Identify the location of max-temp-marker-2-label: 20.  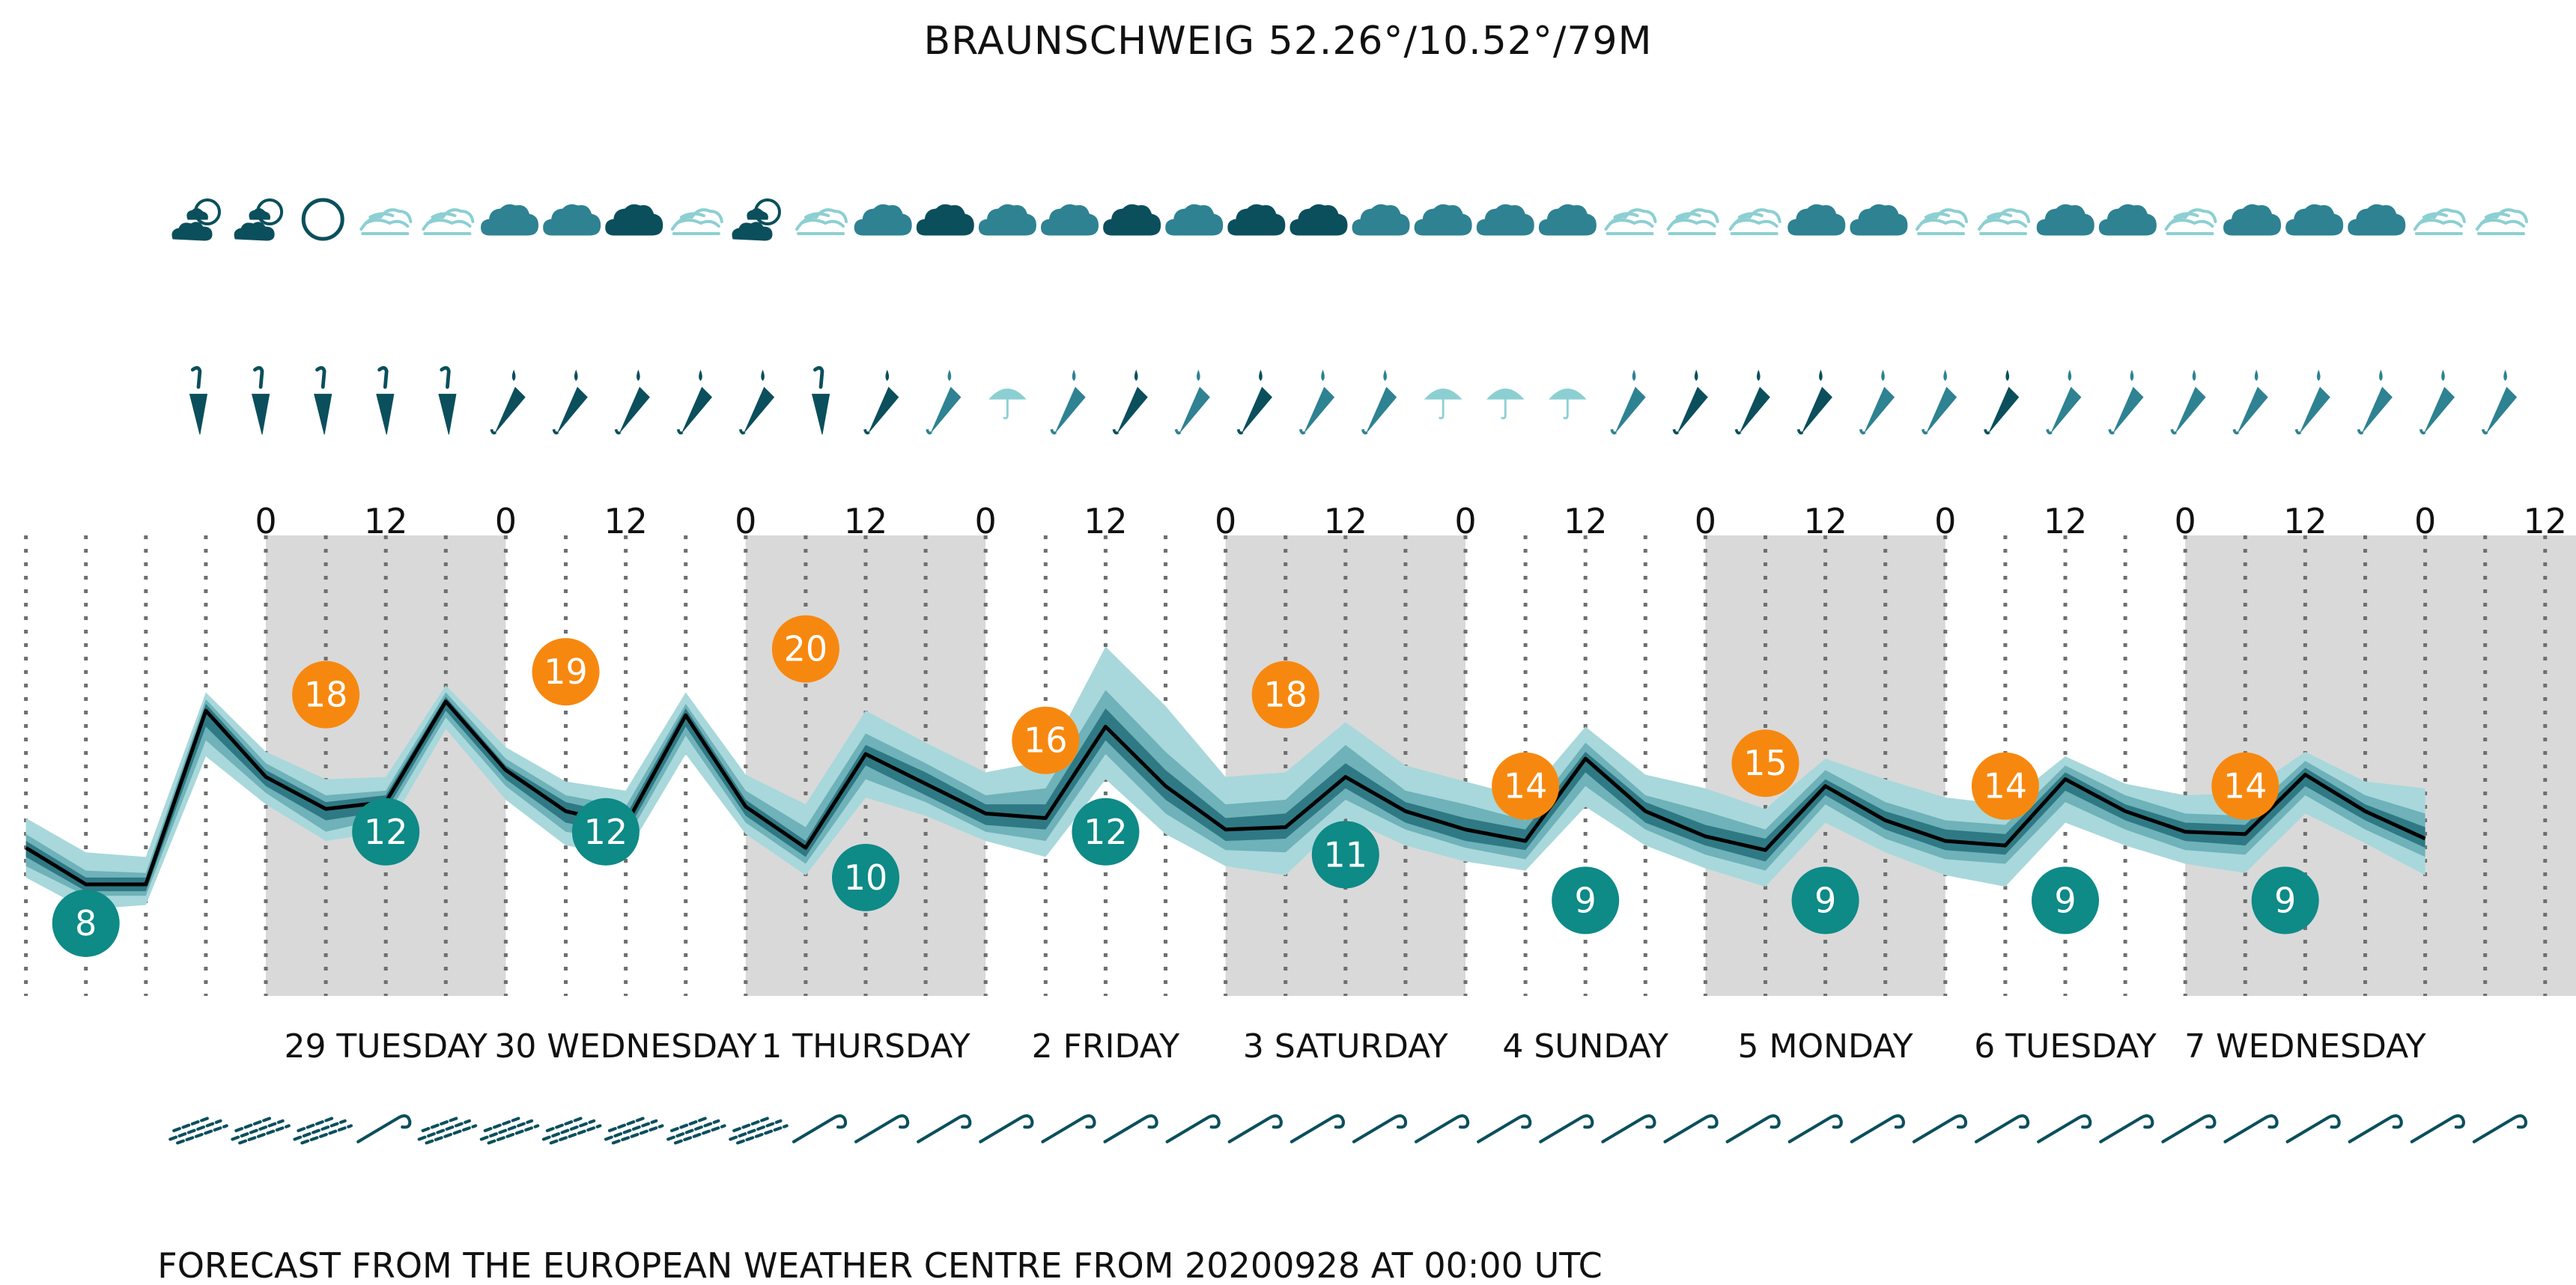
(806, 649).